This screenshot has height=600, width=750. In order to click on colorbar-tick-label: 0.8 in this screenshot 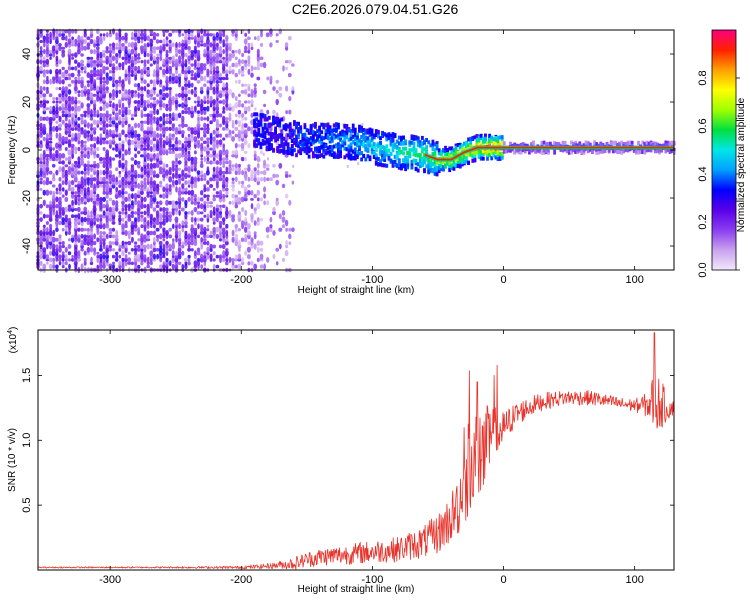, I will do `click(703, 77)`.